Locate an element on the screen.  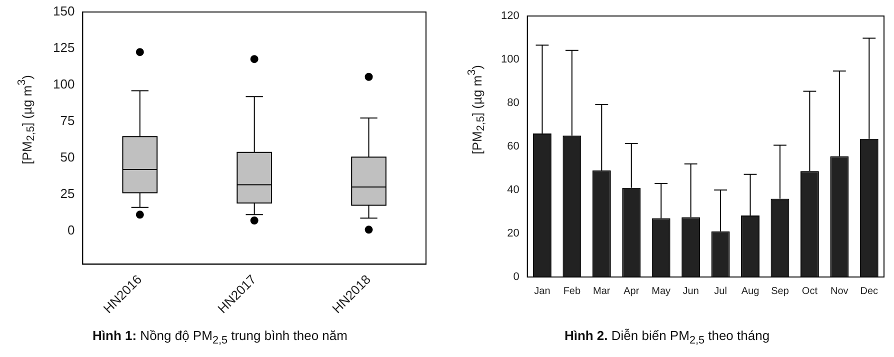
y-tick-label: 150 is located at coordinates (63, 11).